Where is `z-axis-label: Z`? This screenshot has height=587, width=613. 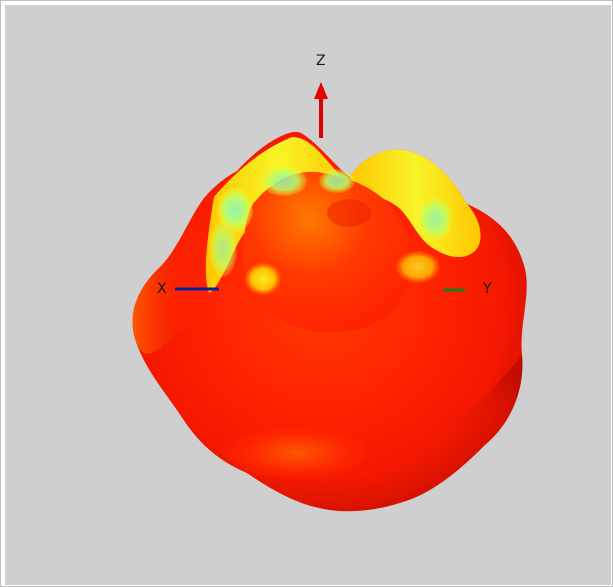 z-axis-label: Z is located at coordinates (321, 61).